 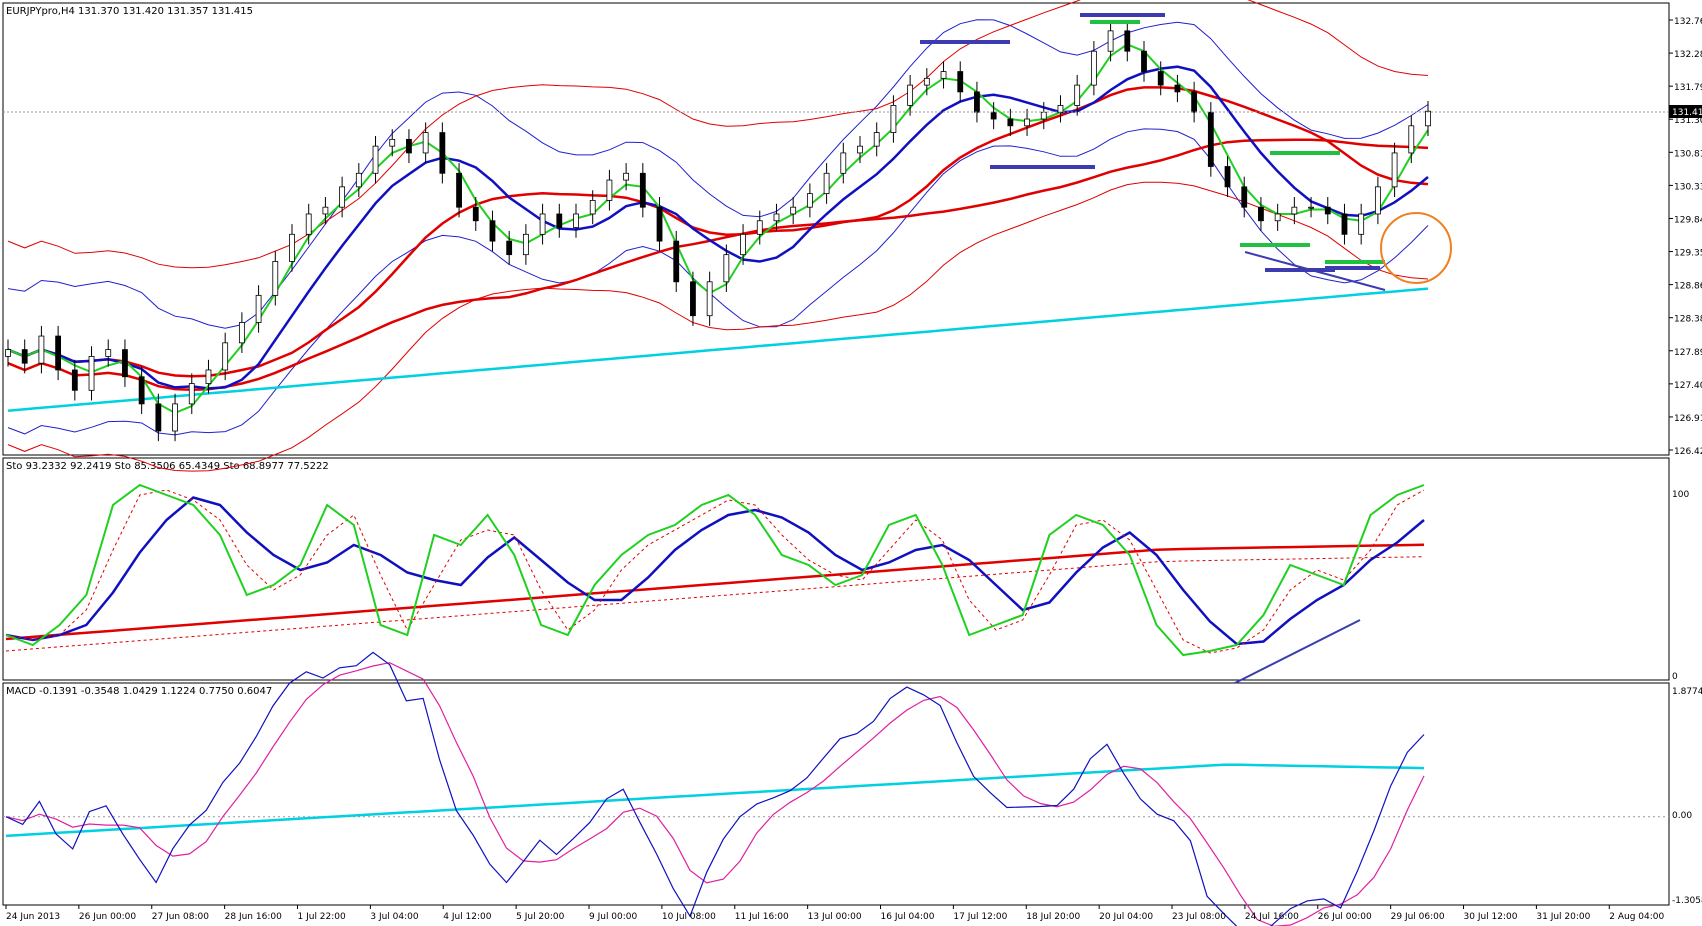 I want to click on price-tick-label: 129.350, so click(x=1688, y=254).